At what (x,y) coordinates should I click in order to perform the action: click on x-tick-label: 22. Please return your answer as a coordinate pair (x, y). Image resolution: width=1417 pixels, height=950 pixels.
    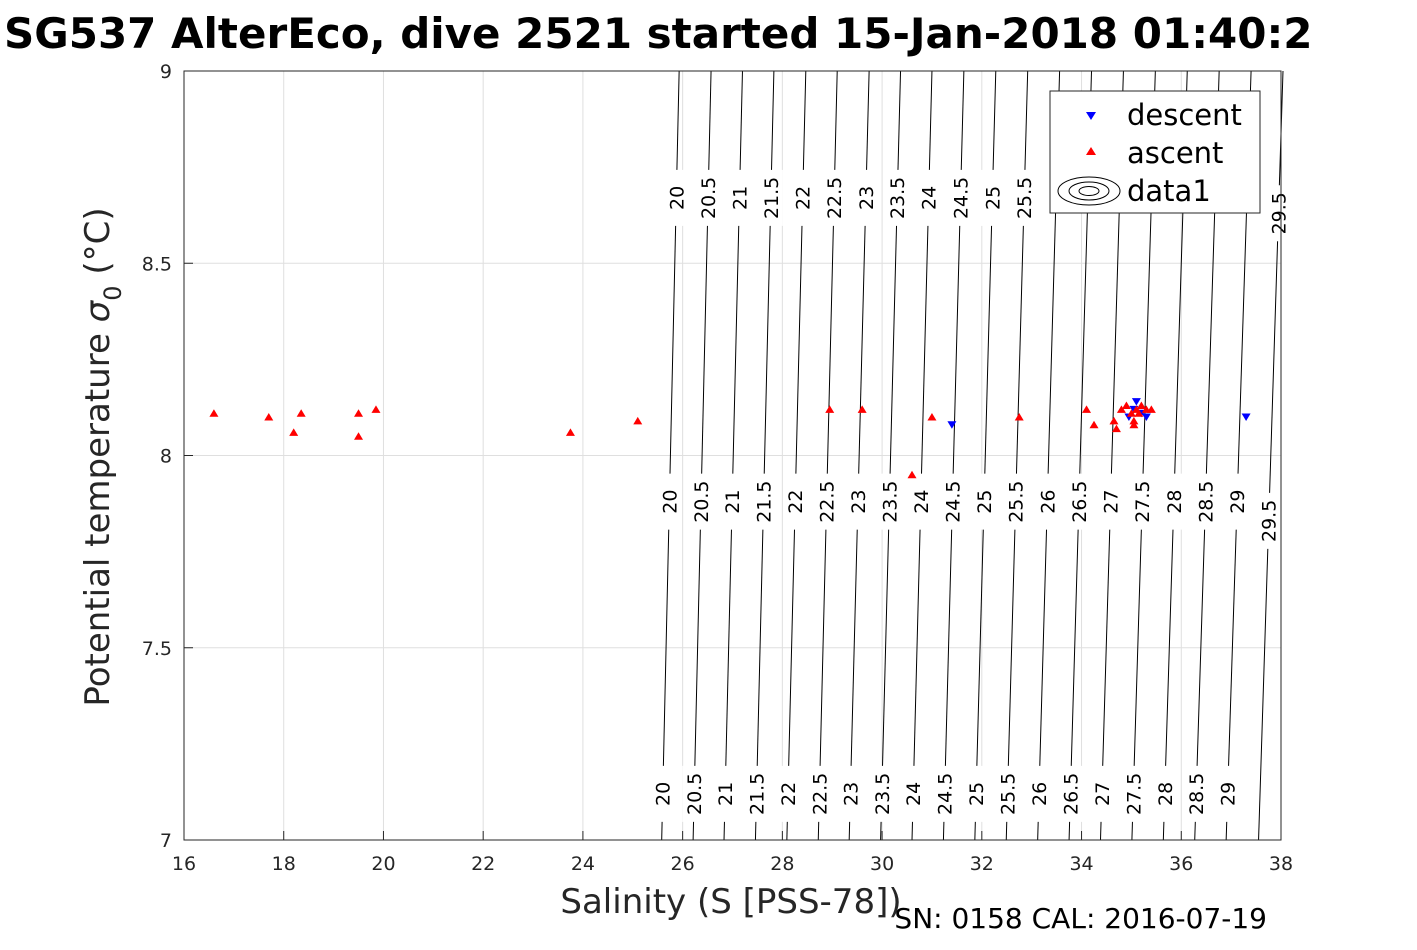
    Looking at the image, I should click on (483, 864).